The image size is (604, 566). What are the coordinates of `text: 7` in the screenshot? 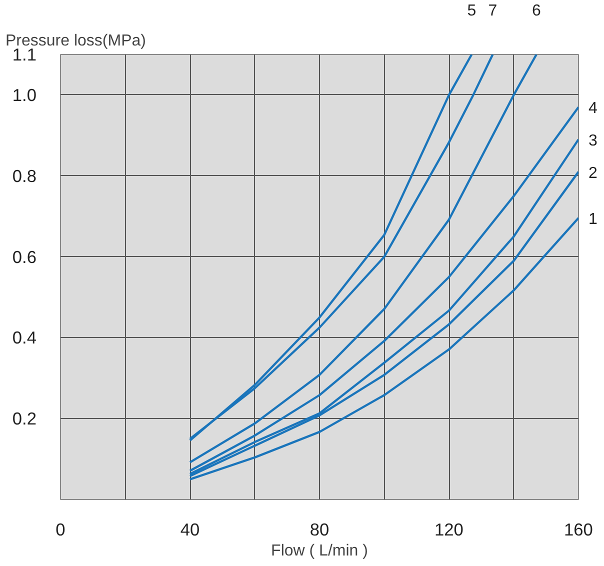 It's located at (493, 11).